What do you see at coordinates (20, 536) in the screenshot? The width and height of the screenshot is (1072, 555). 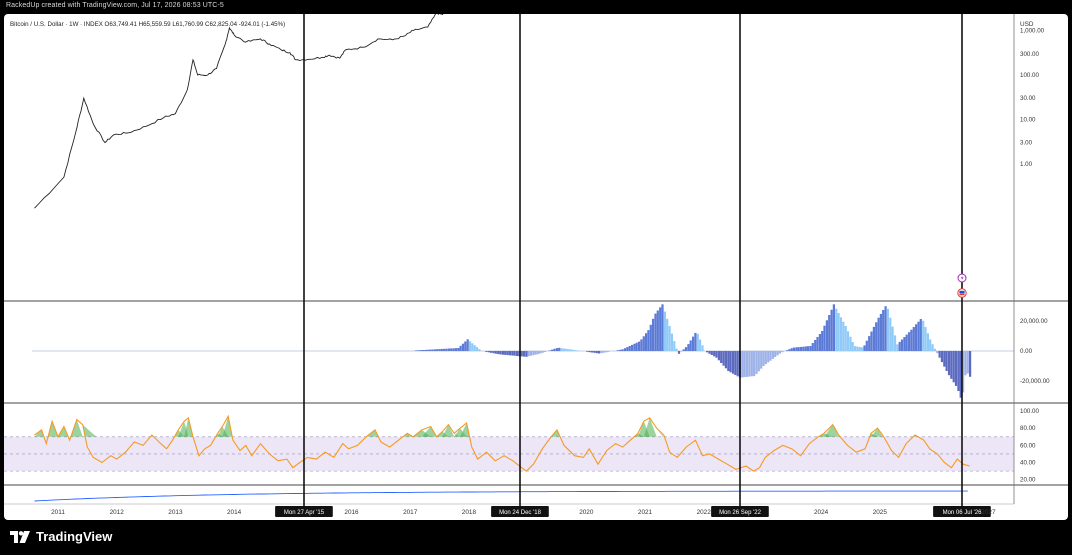 I see `tradingview-logo-icon` at bounding box center [20, 536].